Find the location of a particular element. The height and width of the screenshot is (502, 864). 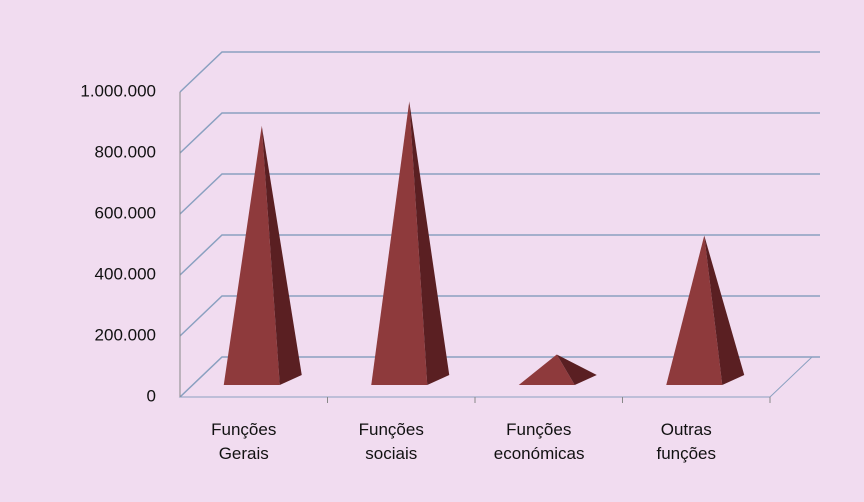

y-tick-label: 600.000 is located at coordinates (125, 212).